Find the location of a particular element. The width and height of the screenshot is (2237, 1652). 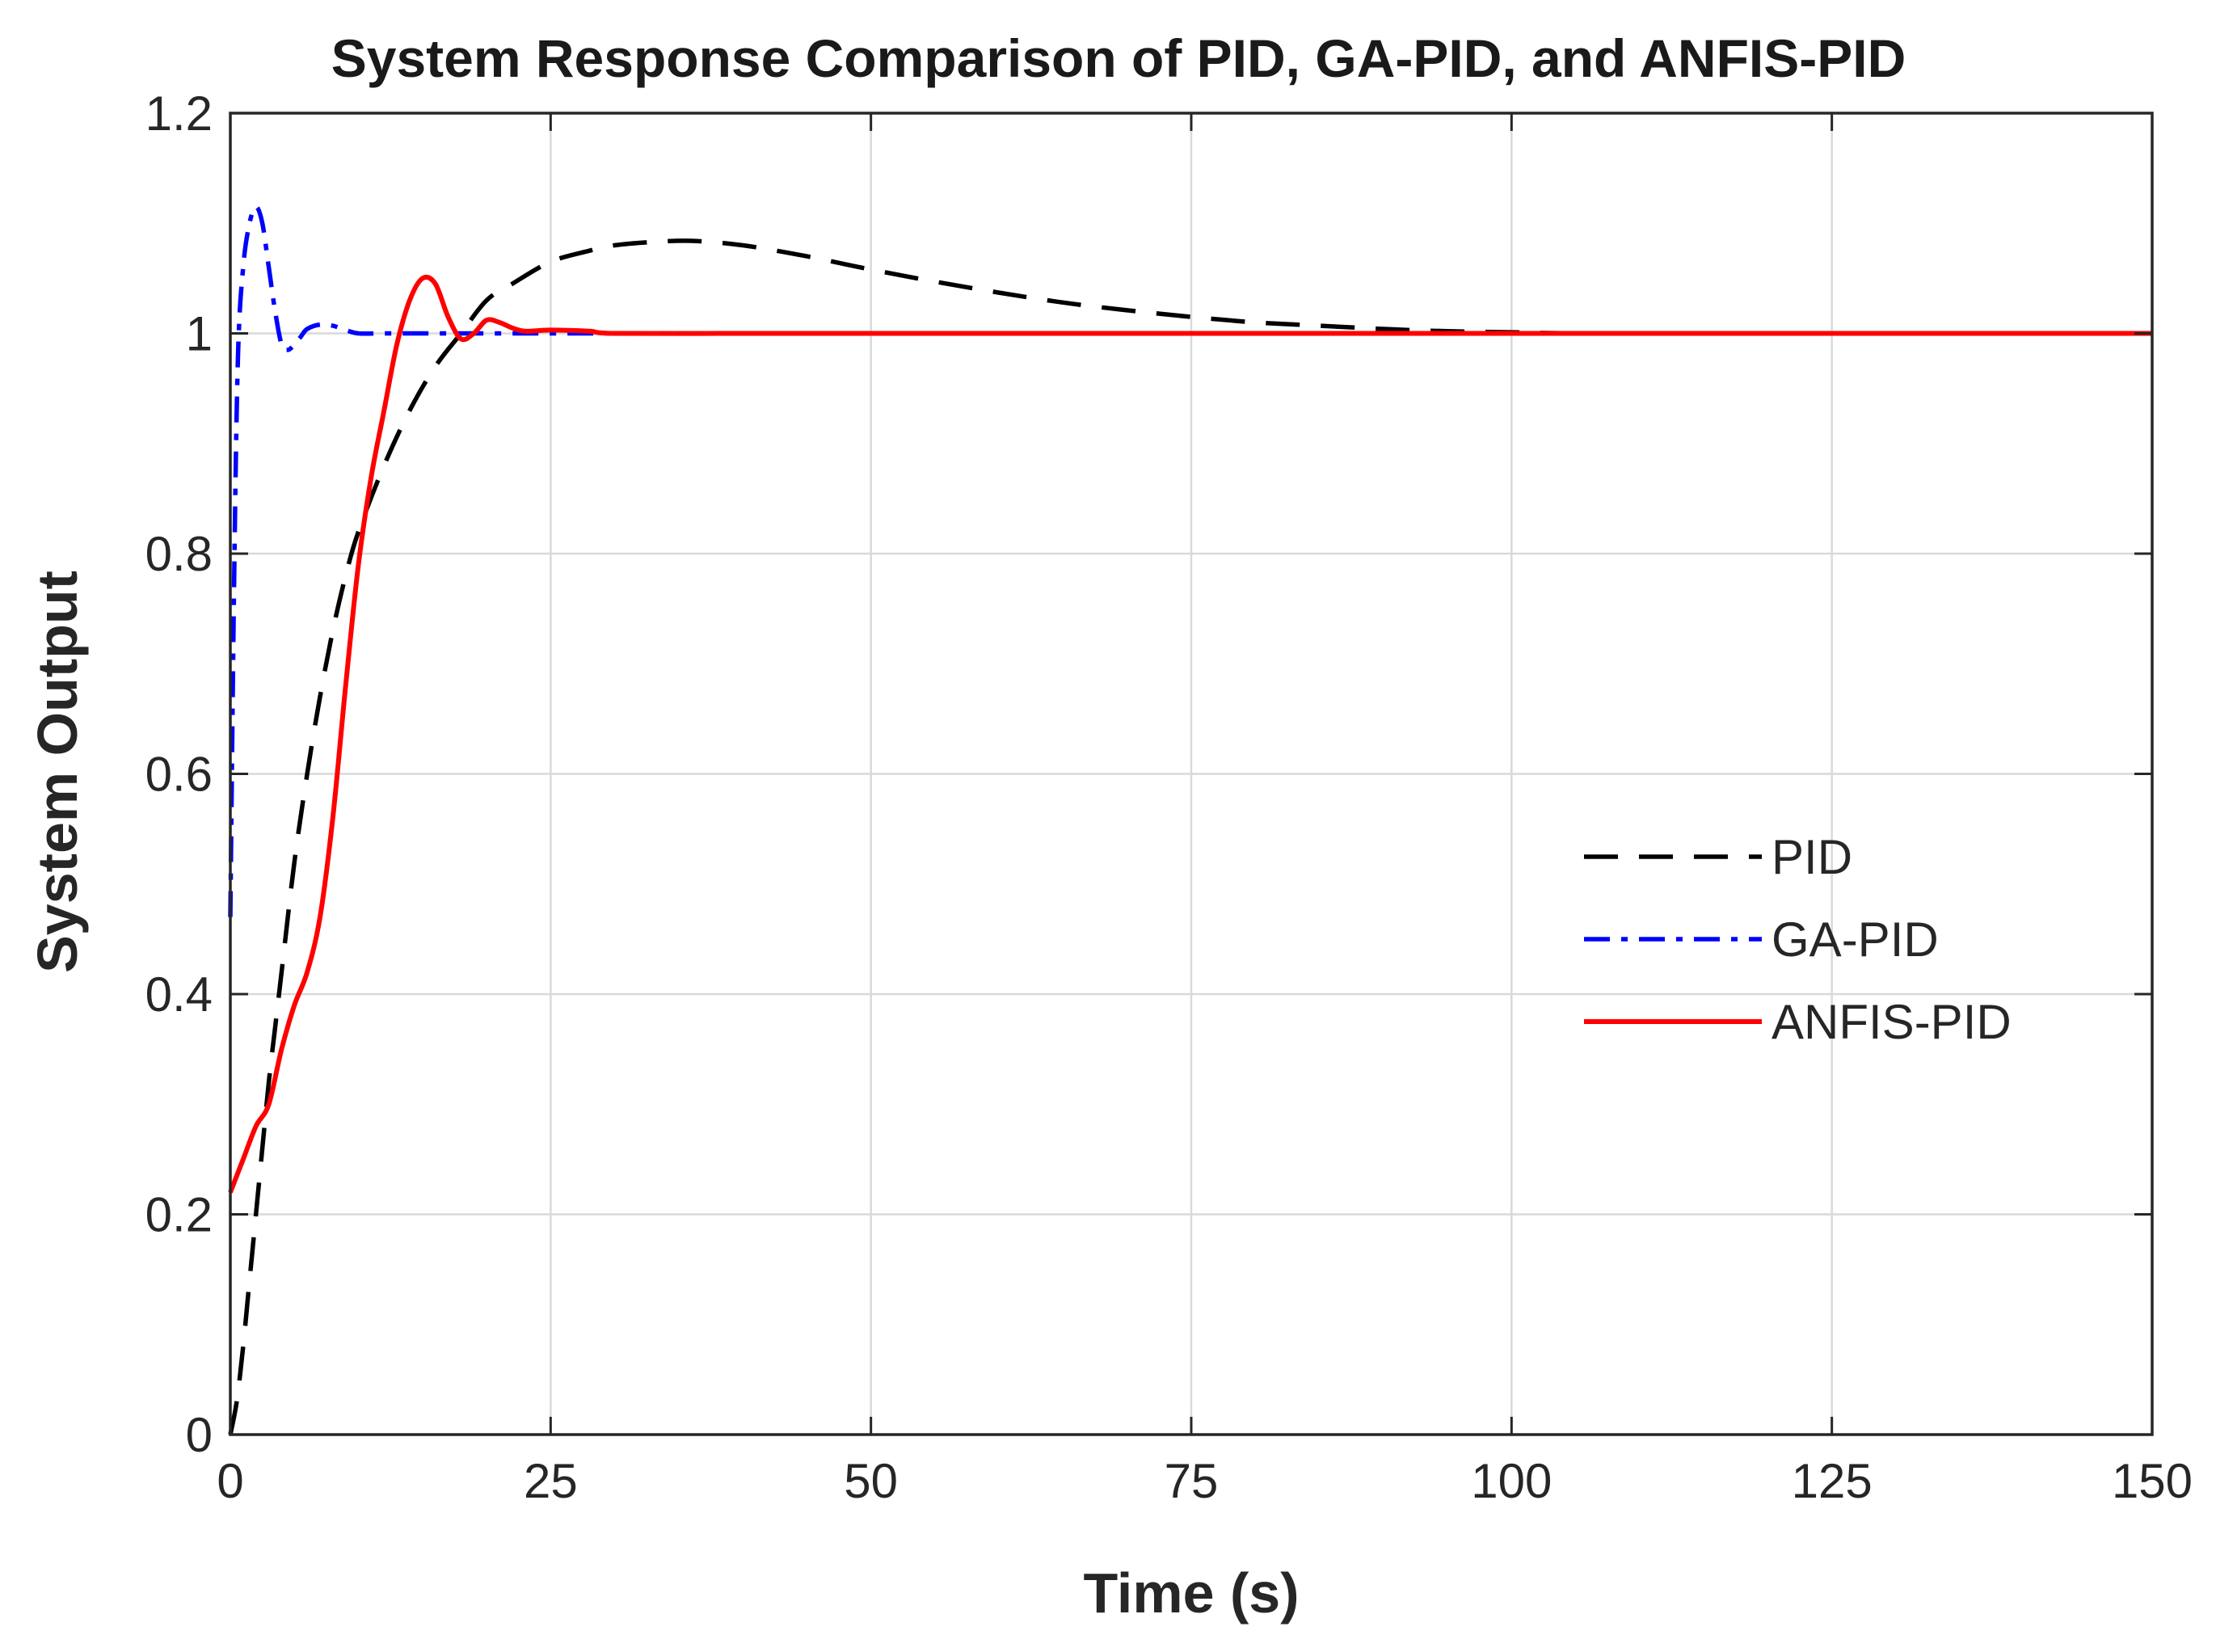

legend-label-anfis-pid: ANFIS-PID is located at coordinates (1891, 1022).